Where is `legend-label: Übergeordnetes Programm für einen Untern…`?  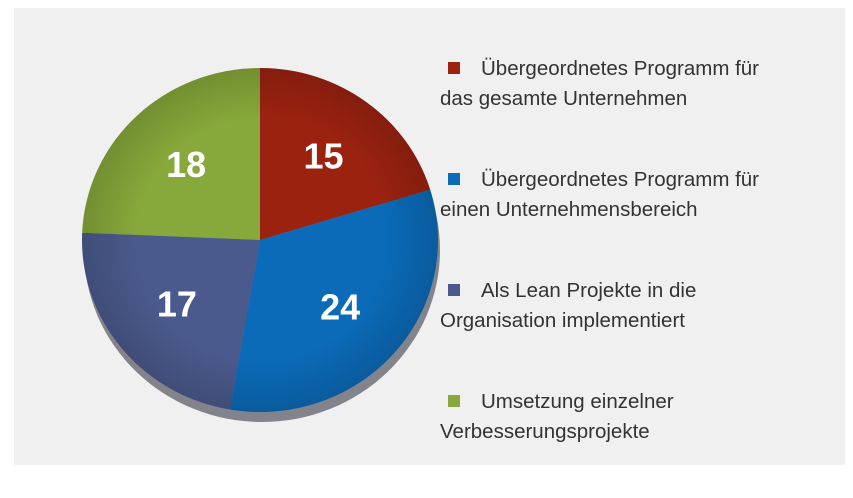 legend-label: Übergeordnetes Programm für einen Untern… is located at coordinates (600, 194).